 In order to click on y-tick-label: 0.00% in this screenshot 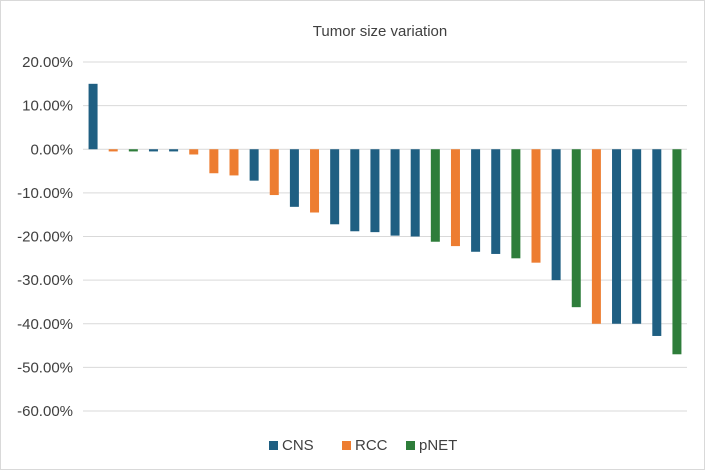, I will do `click(51, 149)`.